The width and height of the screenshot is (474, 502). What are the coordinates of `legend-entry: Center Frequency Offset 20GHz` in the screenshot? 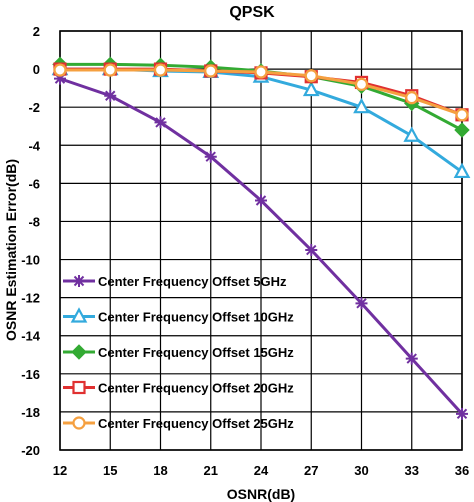 It's located at (178, 388).